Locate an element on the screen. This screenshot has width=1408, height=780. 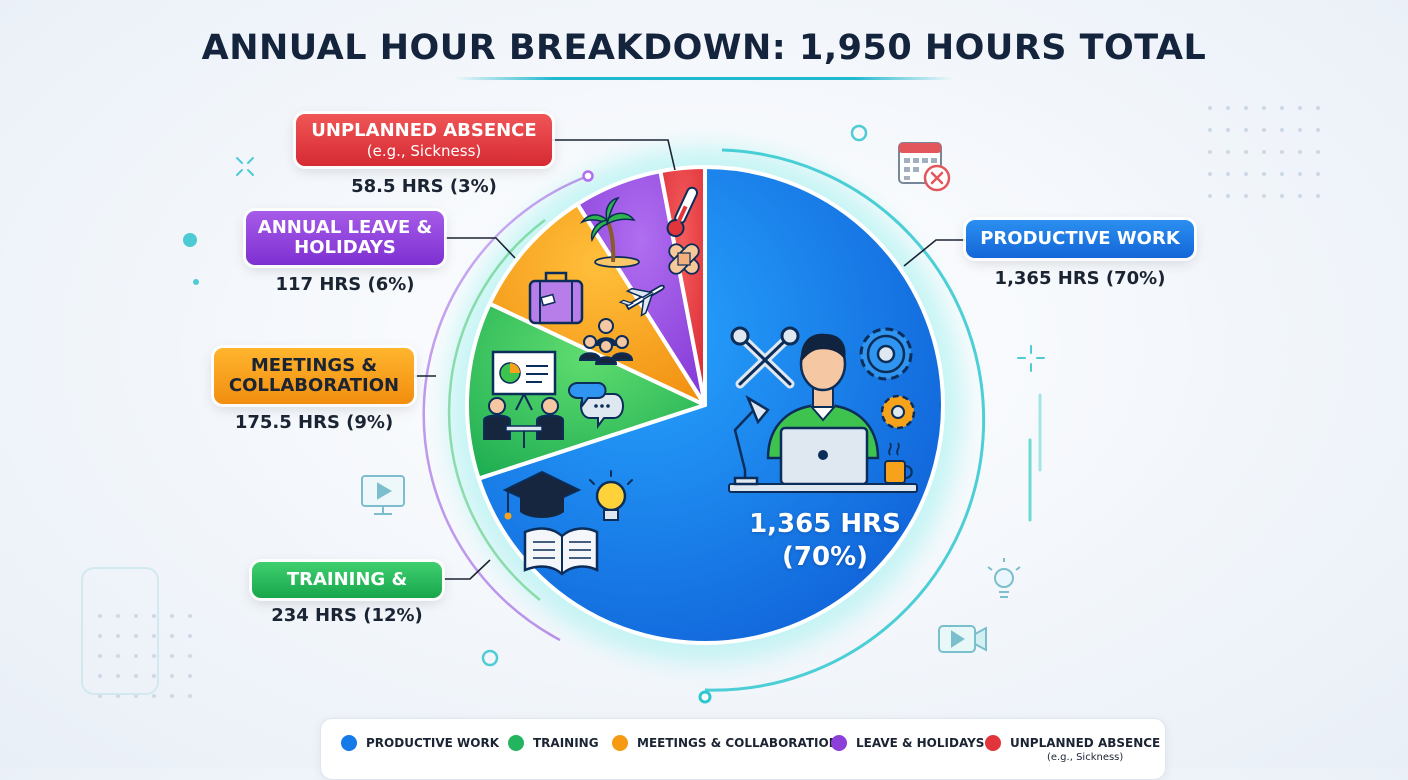
meeting-people-icon is located at coordinates (523, 422).